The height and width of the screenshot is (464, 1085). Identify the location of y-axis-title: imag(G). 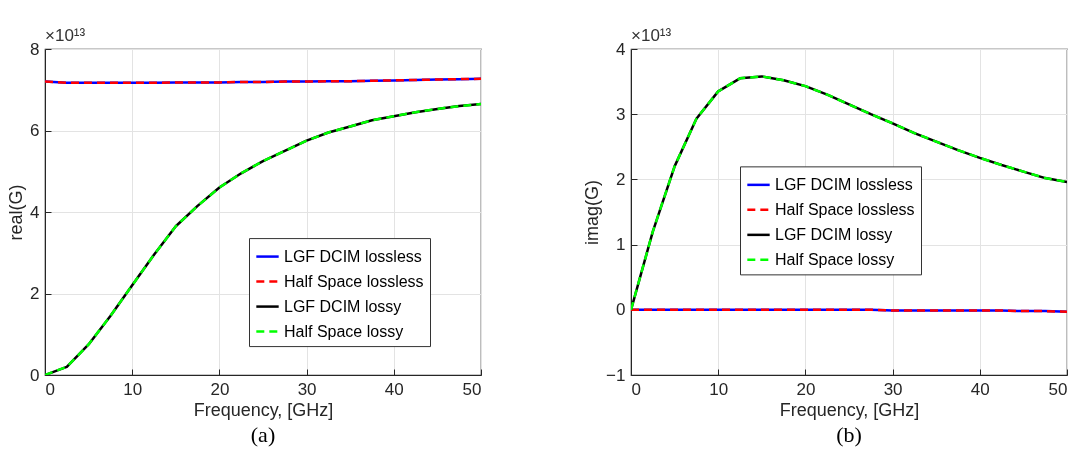
(592, 212).